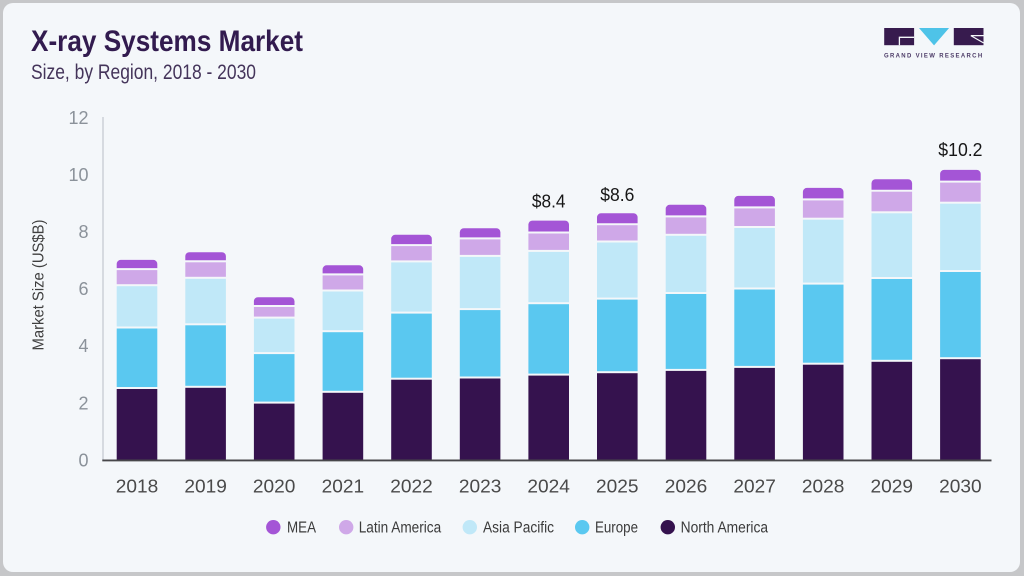 This screenshot has width=1024, height=576. I want to click on svg-text: 2, so click(83, 403).